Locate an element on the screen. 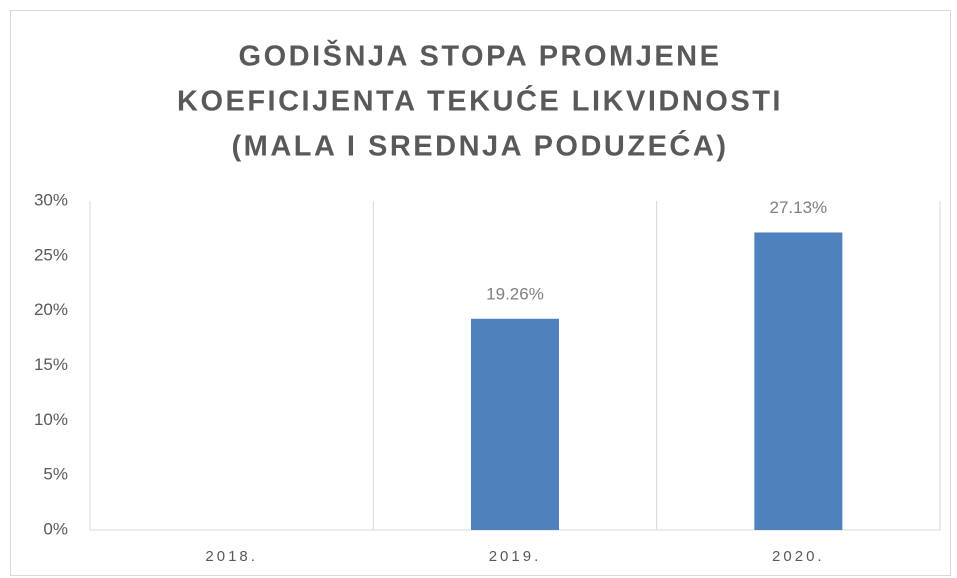 This screenshot has height=578, width=957. chart-title: KOEFICIJENTA TEKUĆE LIKVIDNOSTI is located at coordinates (480, 101).